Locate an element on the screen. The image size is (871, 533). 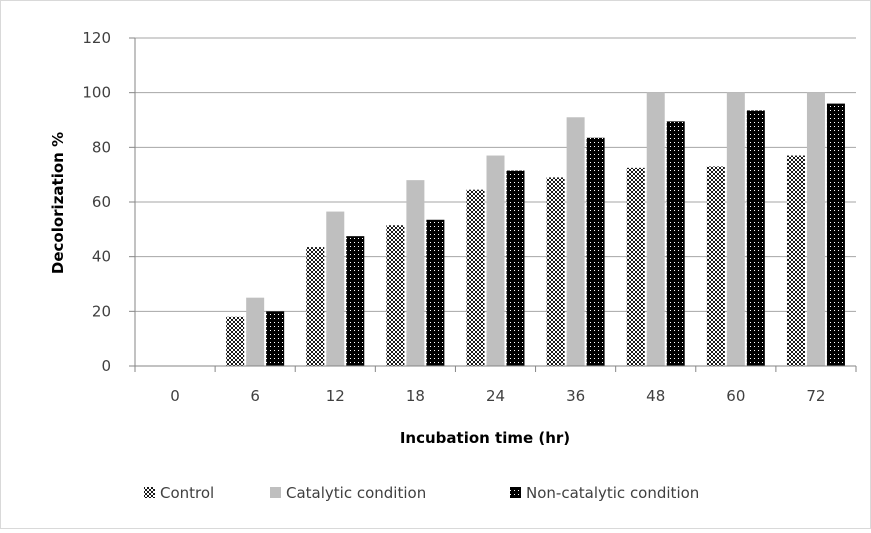
x-tick-label: 0 is located at coordinates (175, 396).